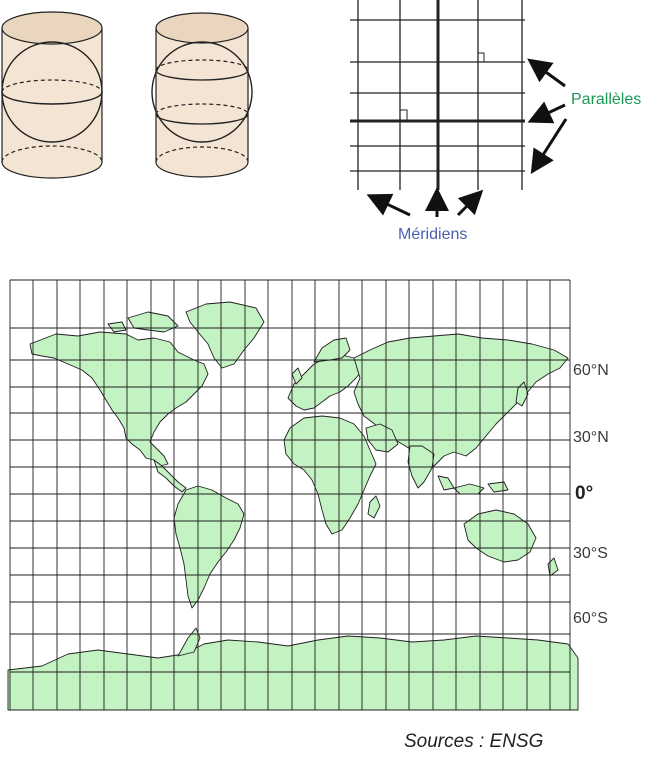  Describe the element at coordinates (330, 475) in the screenshot. I see `africa` at that location.